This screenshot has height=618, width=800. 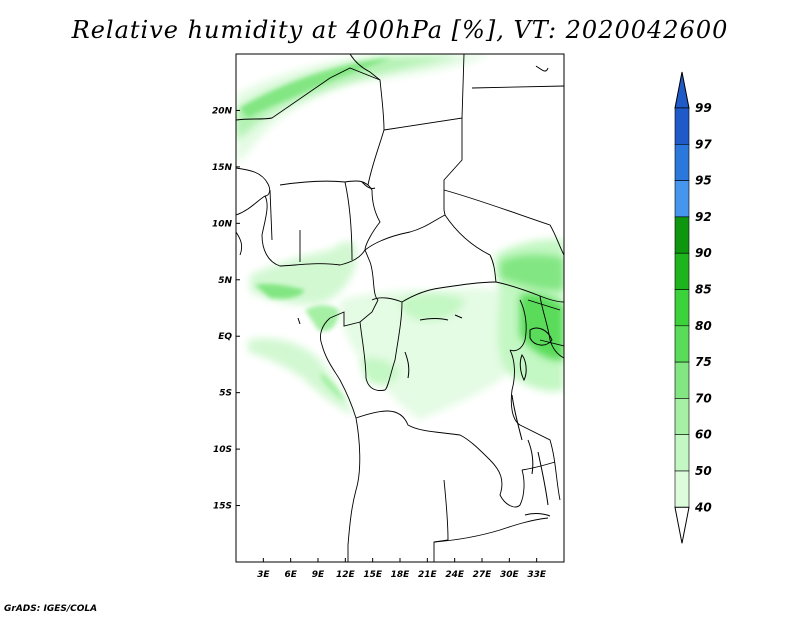 I want to click on colorbar-label: 40, so click(x=703, y=507).